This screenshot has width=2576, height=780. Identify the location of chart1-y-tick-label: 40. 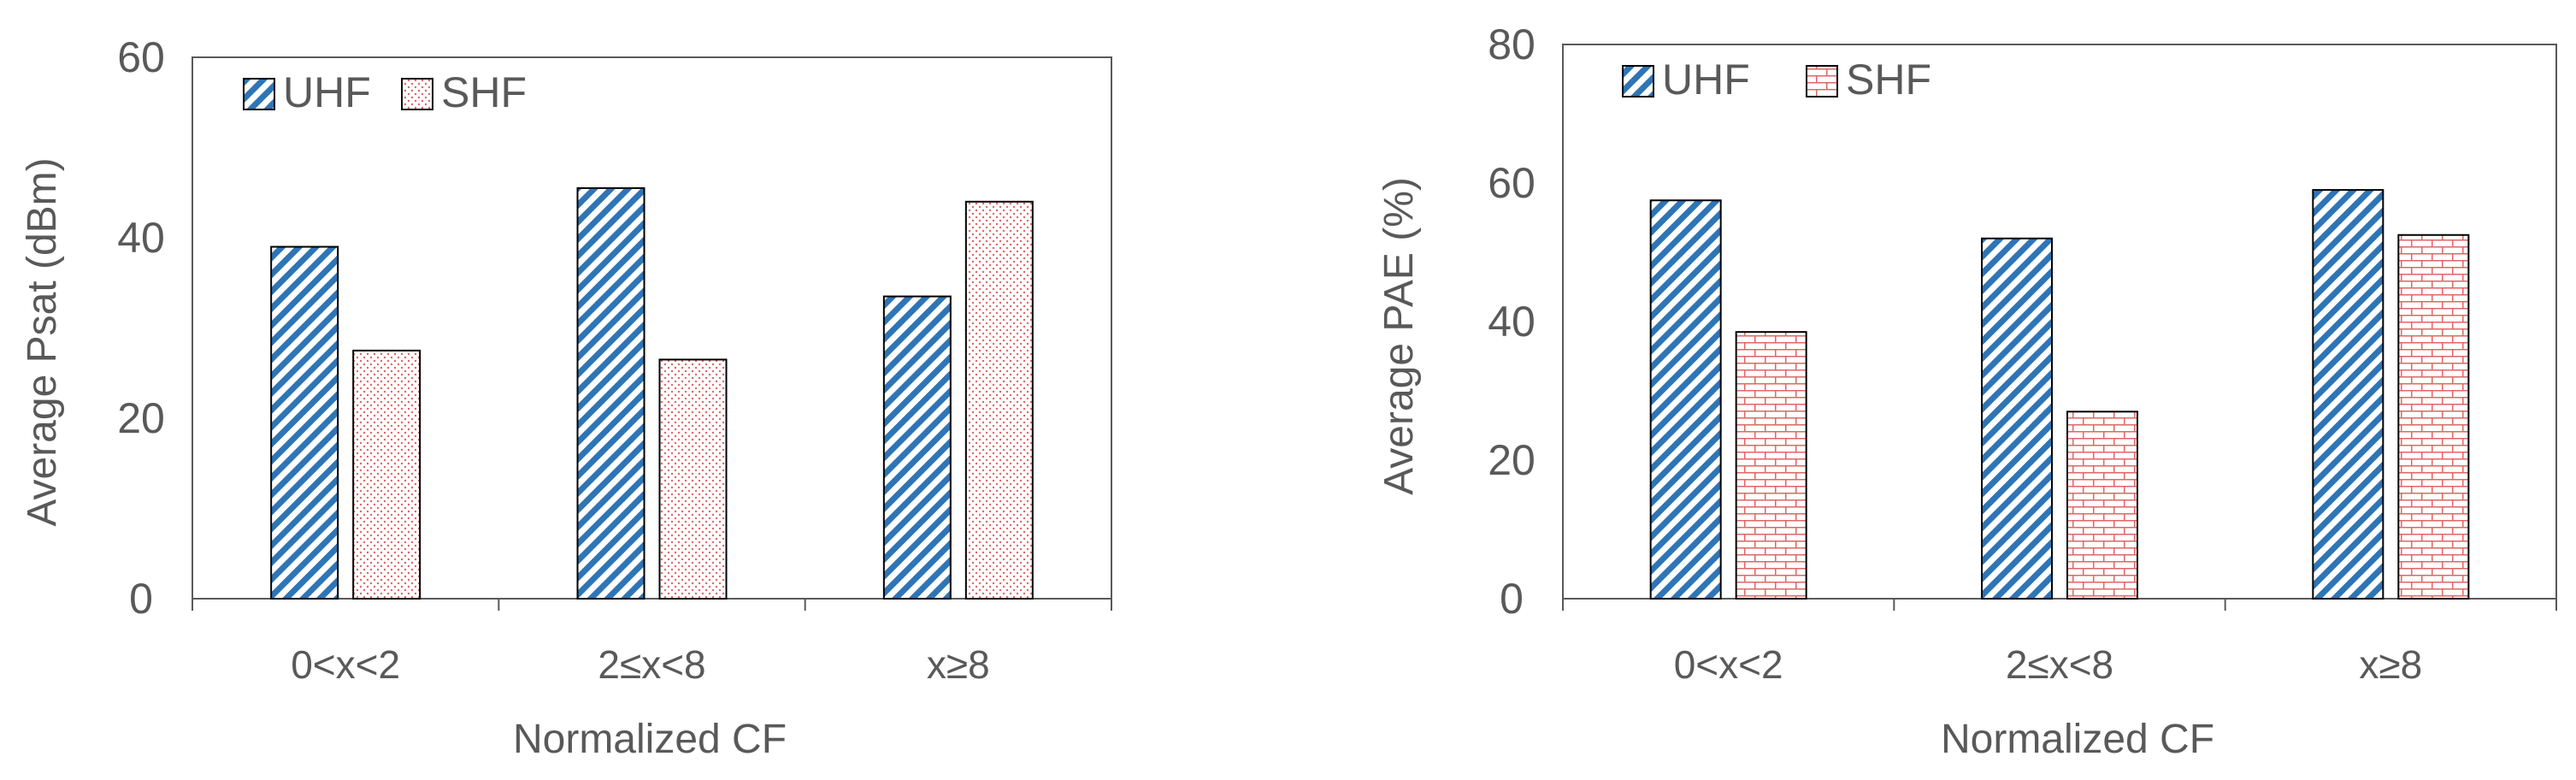
(141, 238).